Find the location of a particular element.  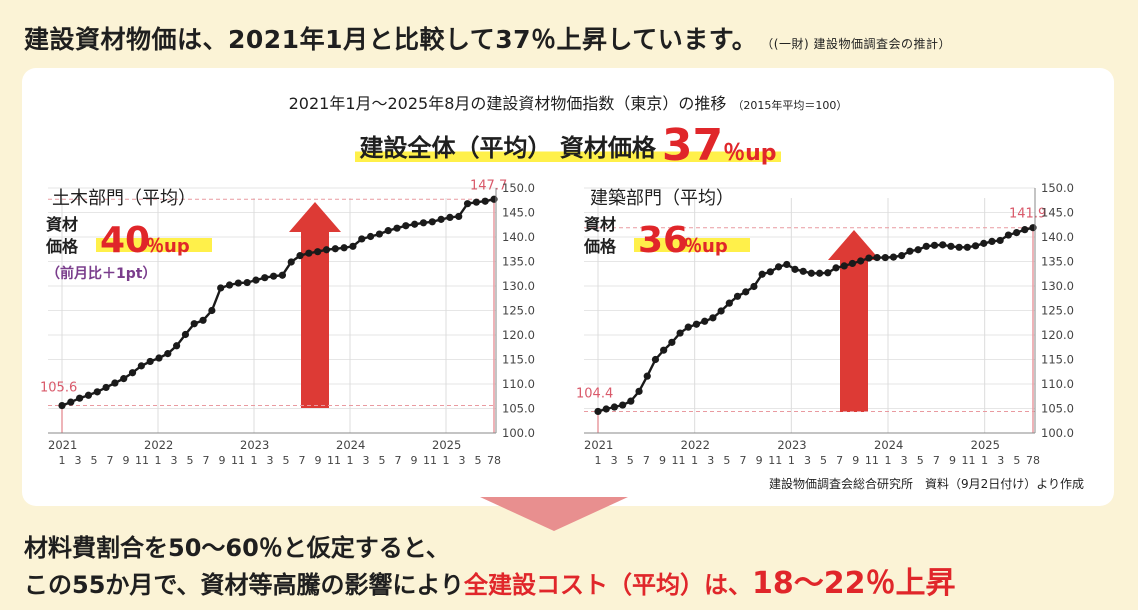

chart-civil-badge-highlight is located at coordinates (154, 245).